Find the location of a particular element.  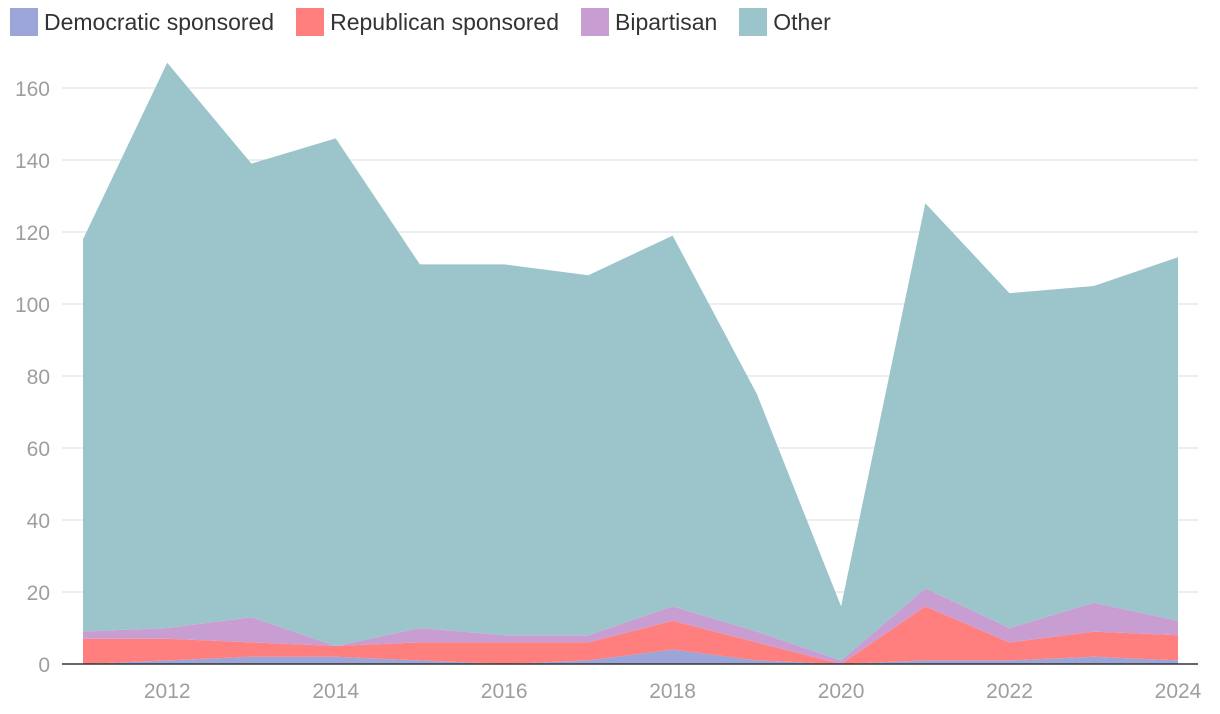

legend-label-bipartisan: Bipartisan is located at coordinates (666, 21).